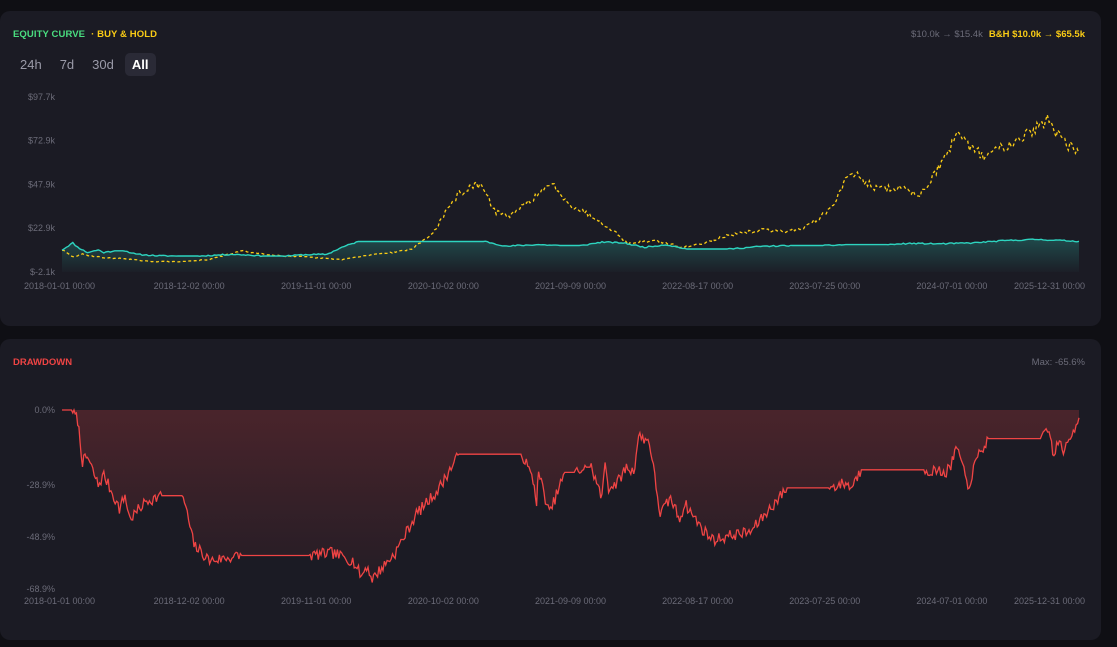  Describe the element at coordinates (947, 34) in the screenshot. I see `strategy-summary: $10.0k → $15.4k` at that location.